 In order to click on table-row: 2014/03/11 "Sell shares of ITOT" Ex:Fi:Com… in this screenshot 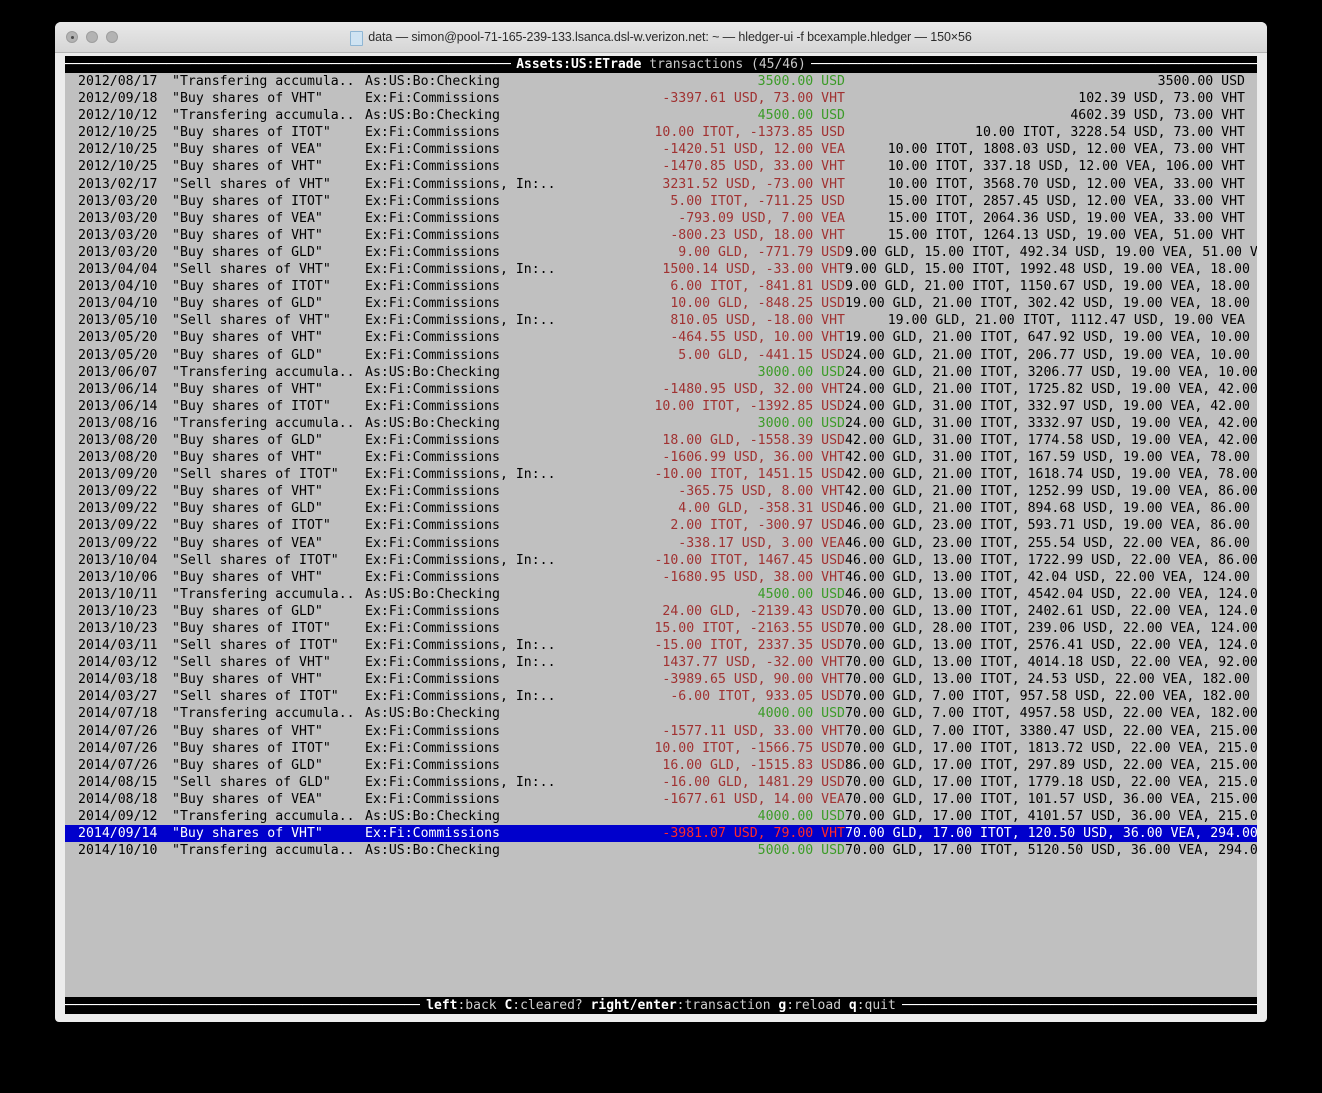, I will do `click(661, 645)`.